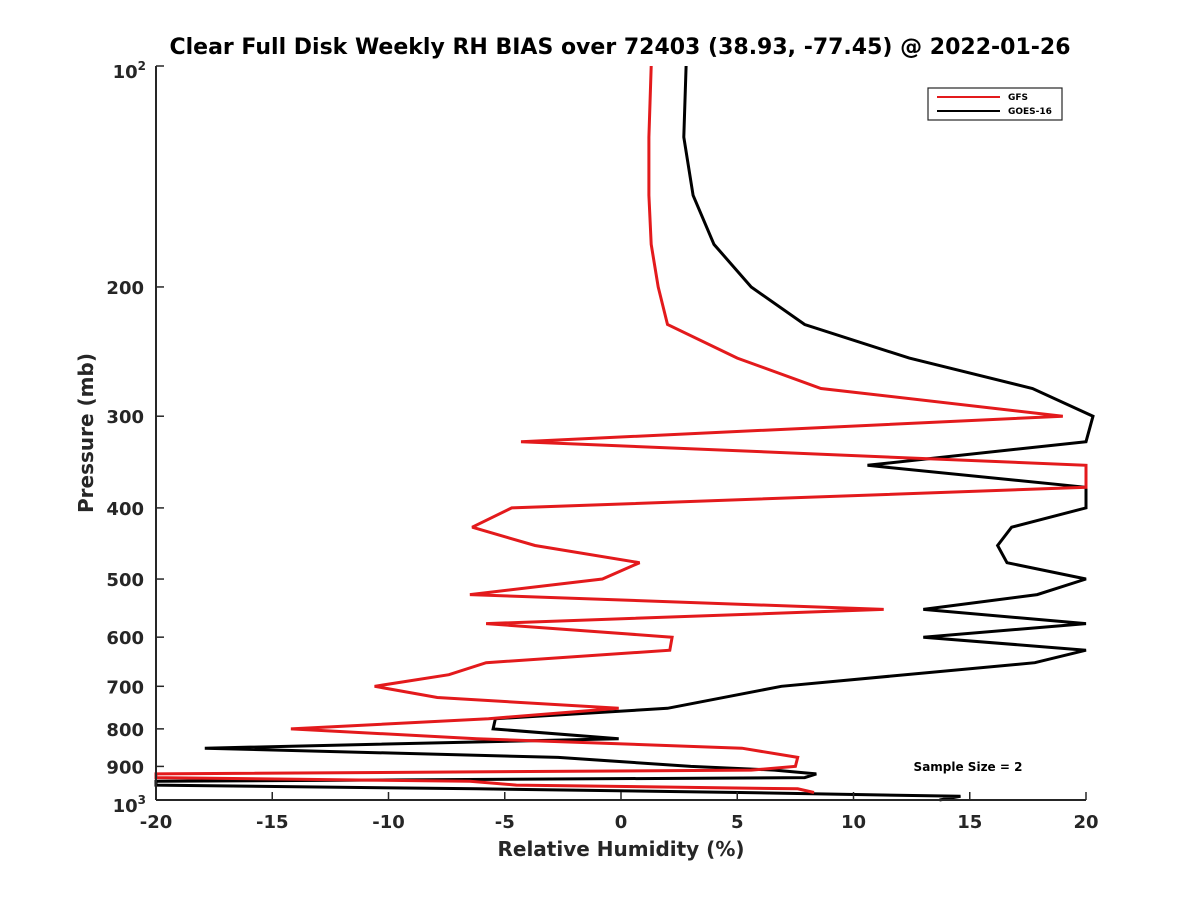  What do you see at coordinates (125, 687) in the screenshot?
I see `y-tick-label: 700` at bounding box center [125, 687].